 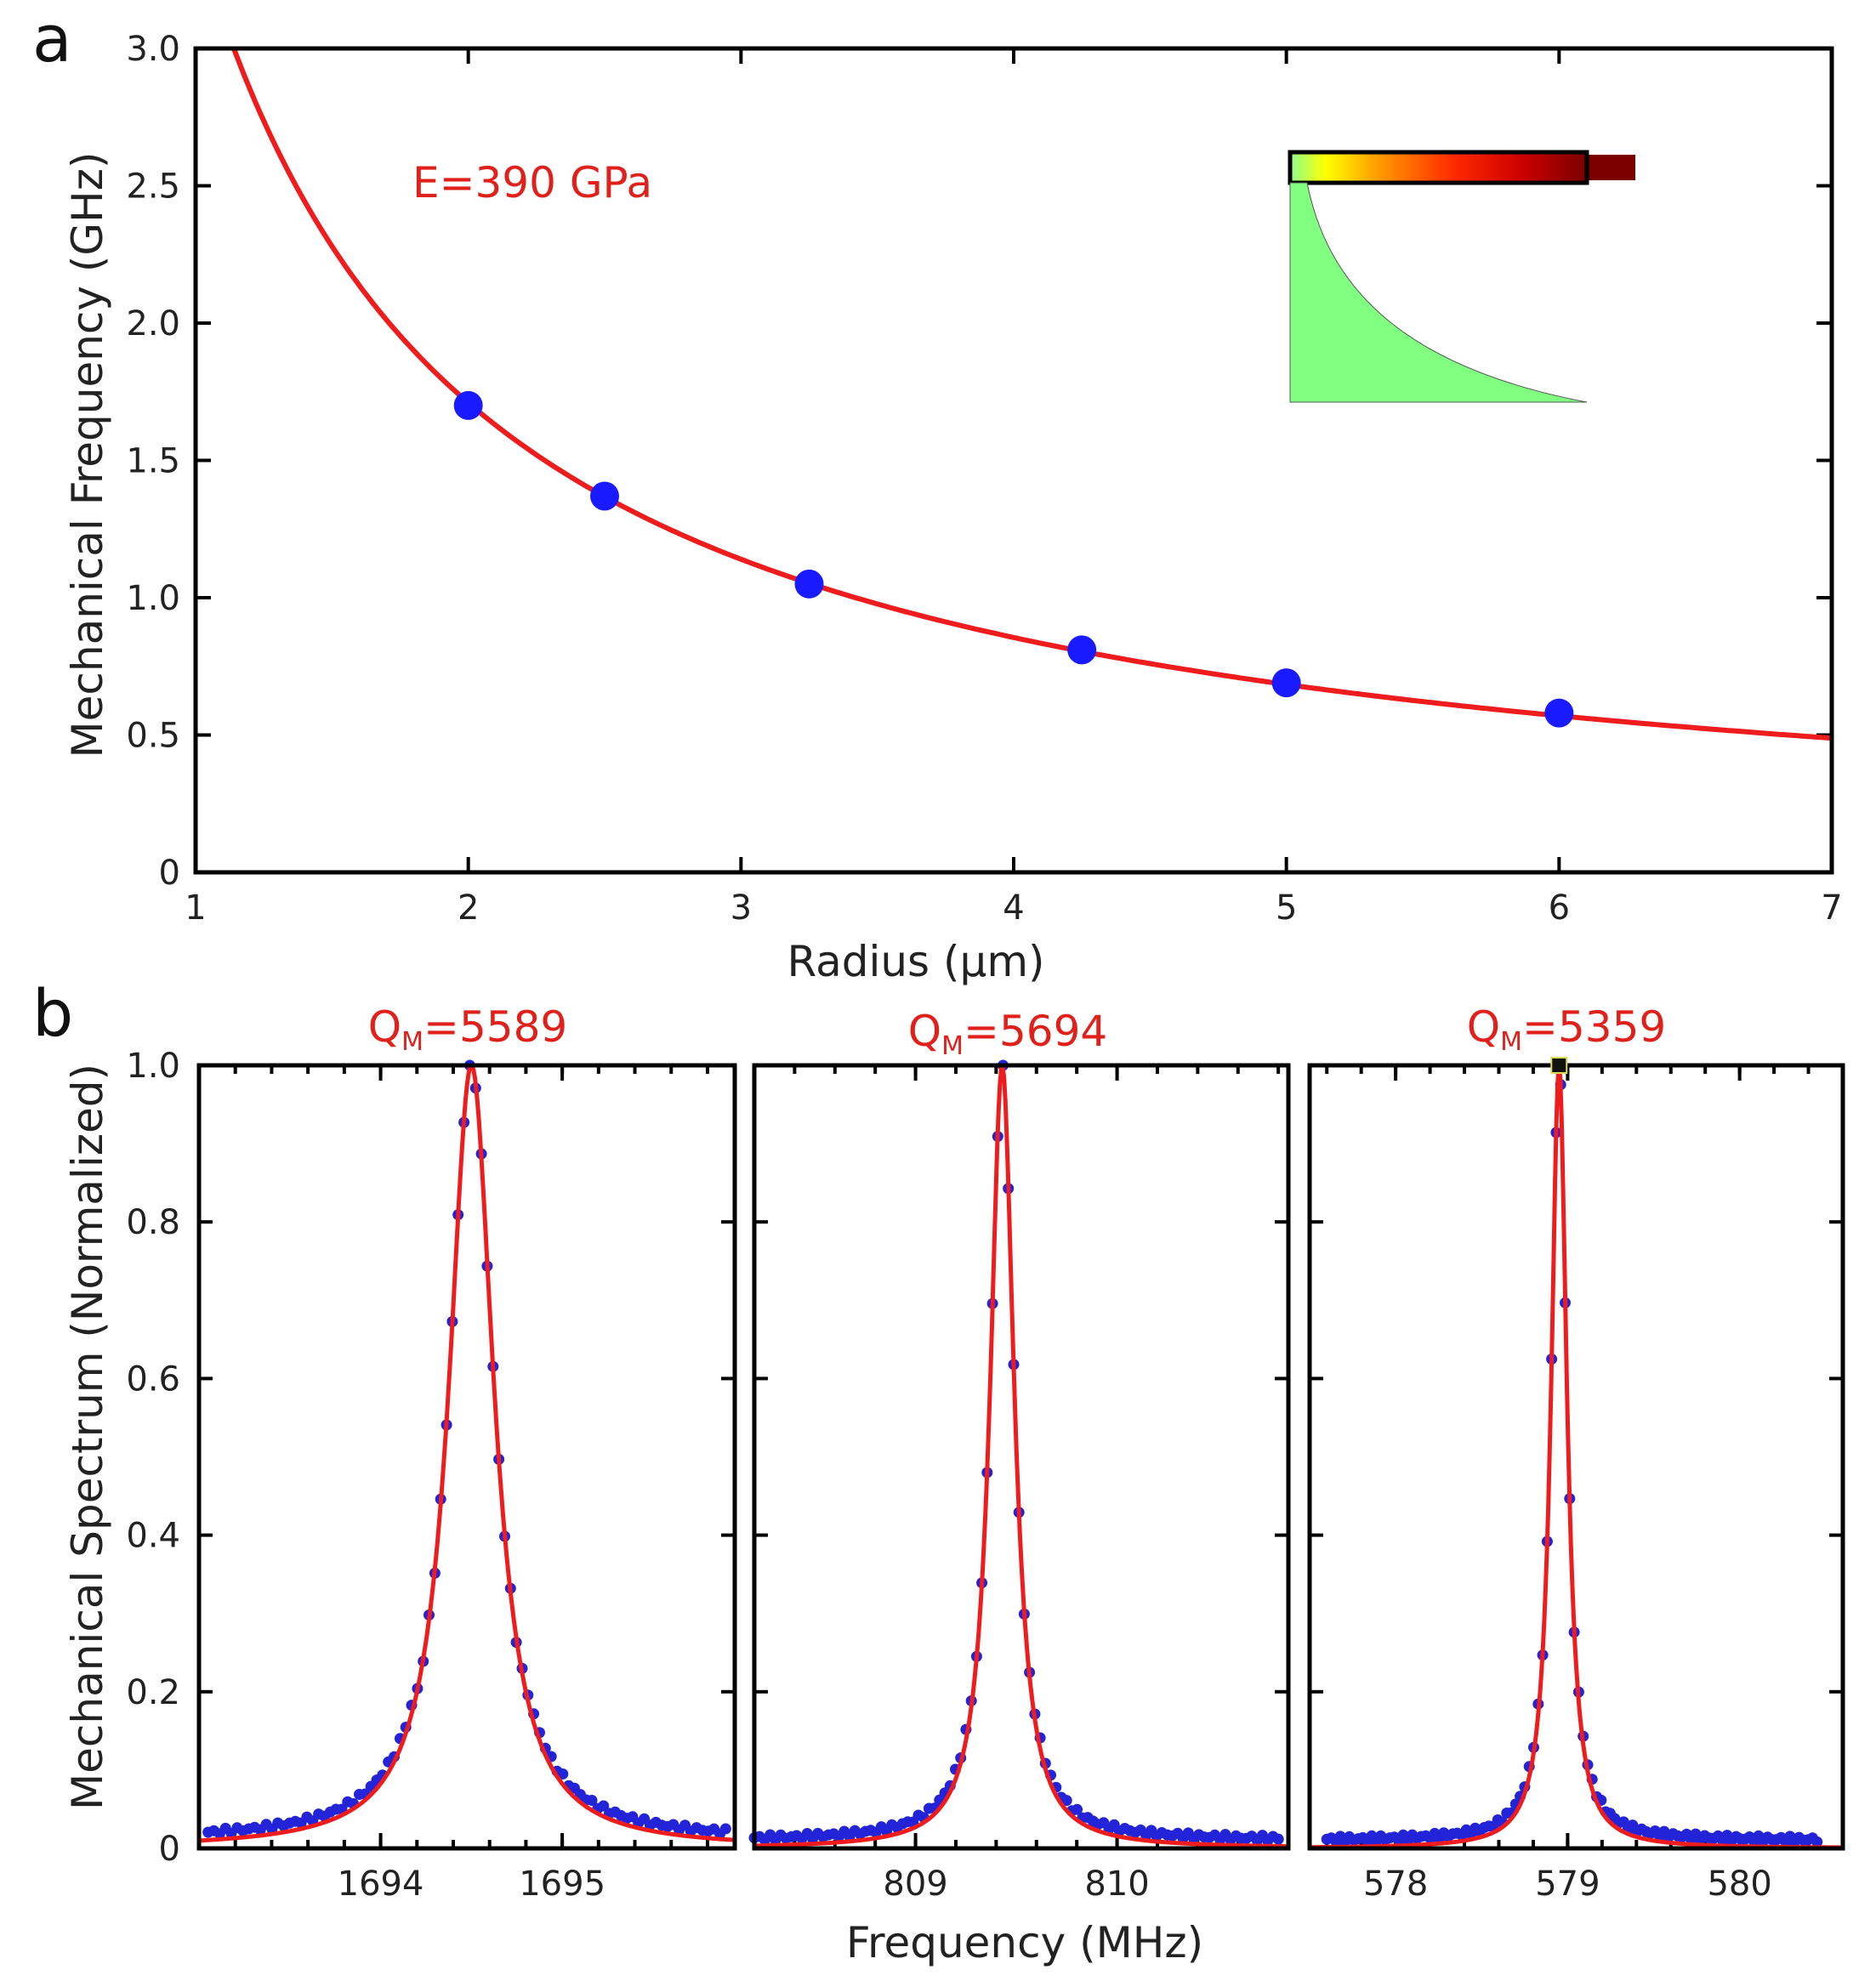 I want to click on subplot-b1-axes-frame, so click(x=466, y=1457).